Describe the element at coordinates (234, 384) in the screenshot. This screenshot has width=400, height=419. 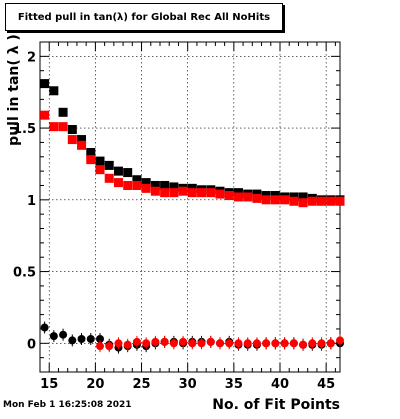
I see `x-tick-label: 35` at that location.